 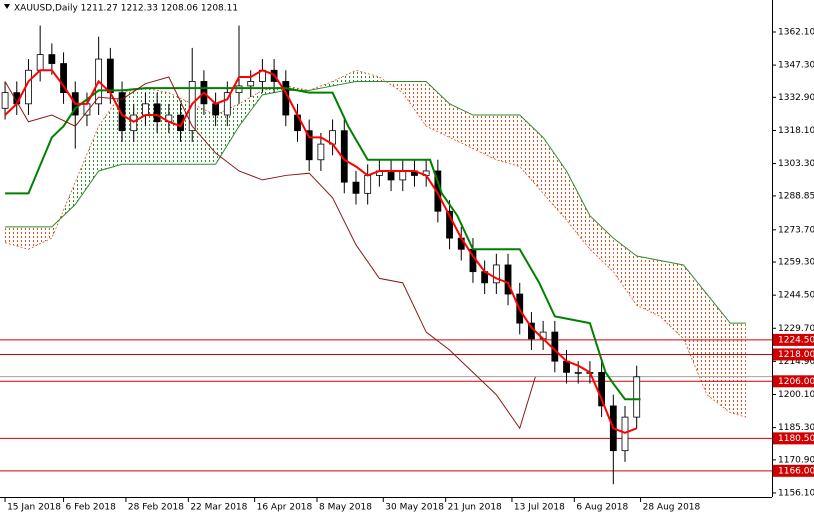 I want to click on y-tick-label: 1185.30, so click(x=796, y=428).